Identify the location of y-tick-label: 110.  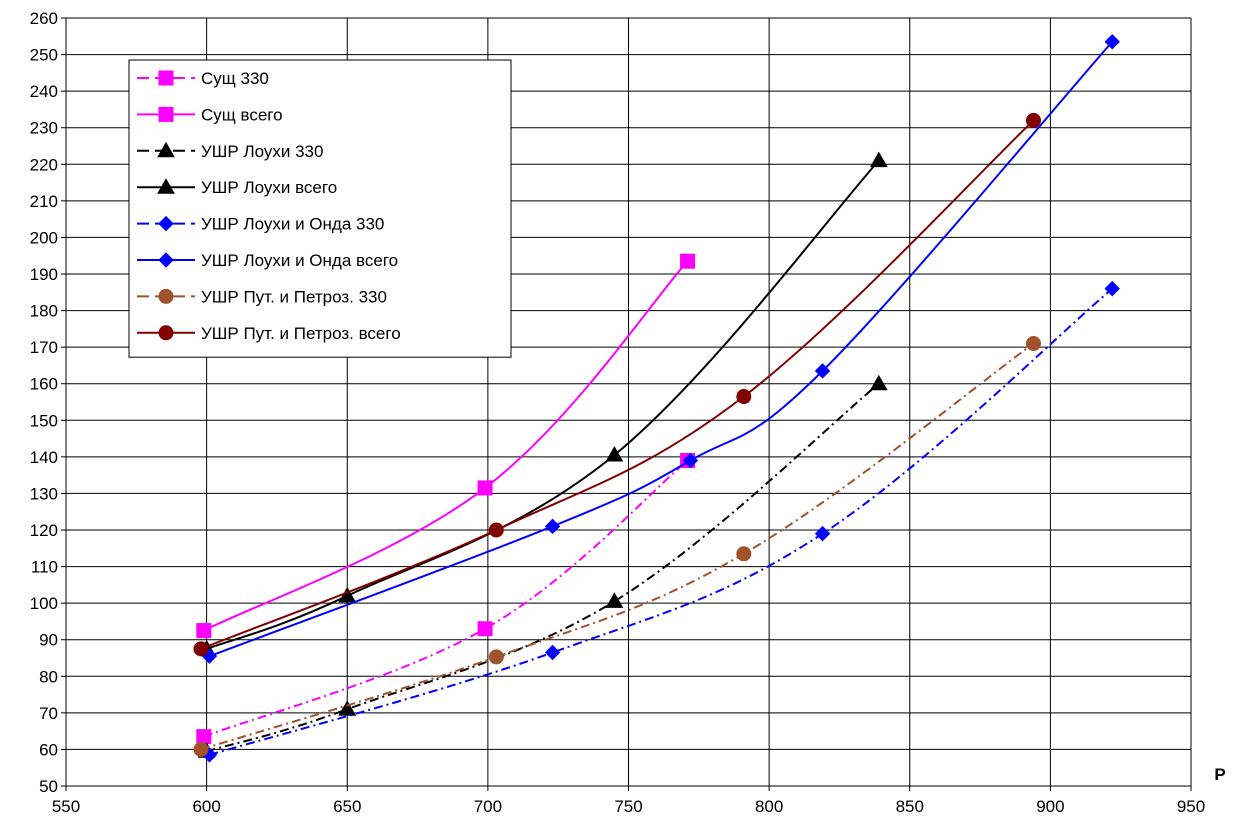
(44, 567).